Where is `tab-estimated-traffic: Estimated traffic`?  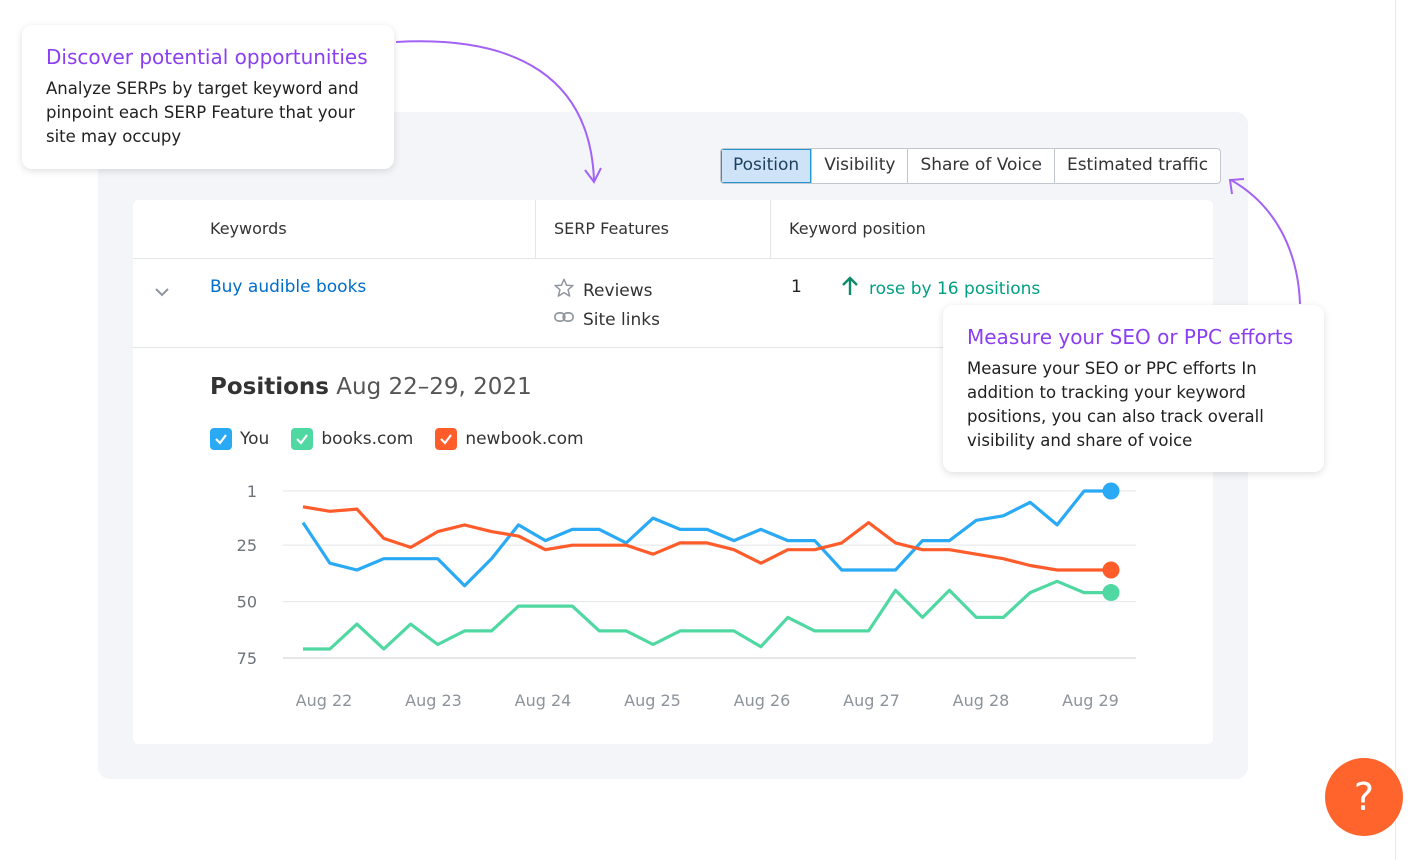
tab-estimated-traffic: Estimated traffic is located at coordinates (1137, 165).